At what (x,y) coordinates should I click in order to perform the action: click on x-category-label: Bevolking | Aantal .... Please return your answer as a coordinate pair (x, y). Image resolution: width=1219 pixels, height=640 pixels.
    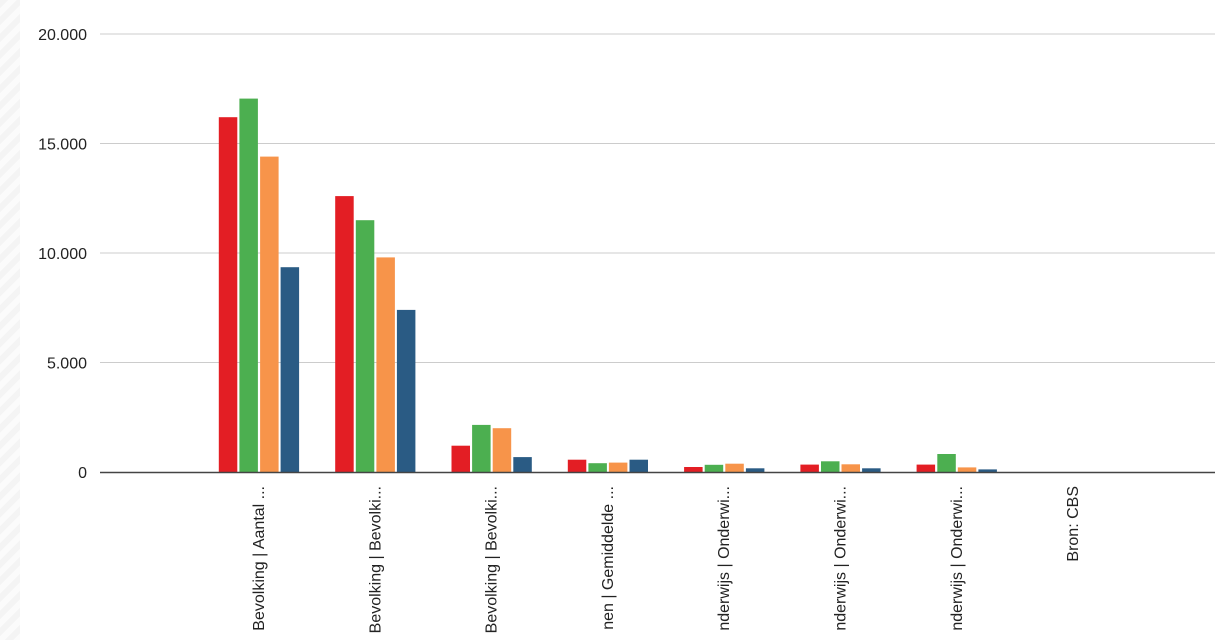
    Looking at the image, I should click on (259, 558).